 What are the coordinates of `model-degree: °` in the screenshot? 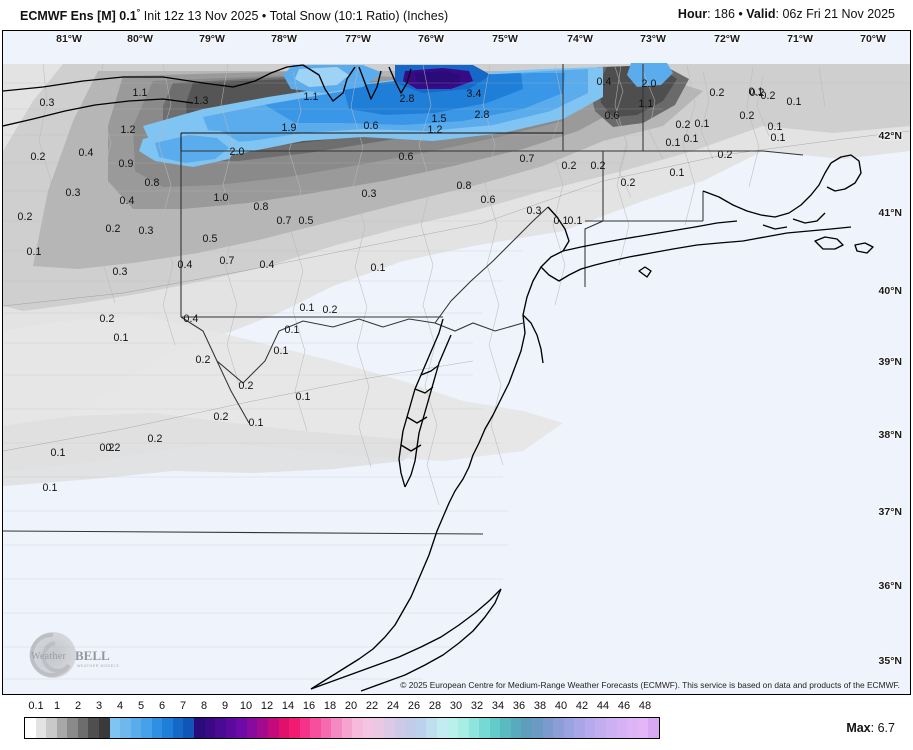 It's located at (138, 12).